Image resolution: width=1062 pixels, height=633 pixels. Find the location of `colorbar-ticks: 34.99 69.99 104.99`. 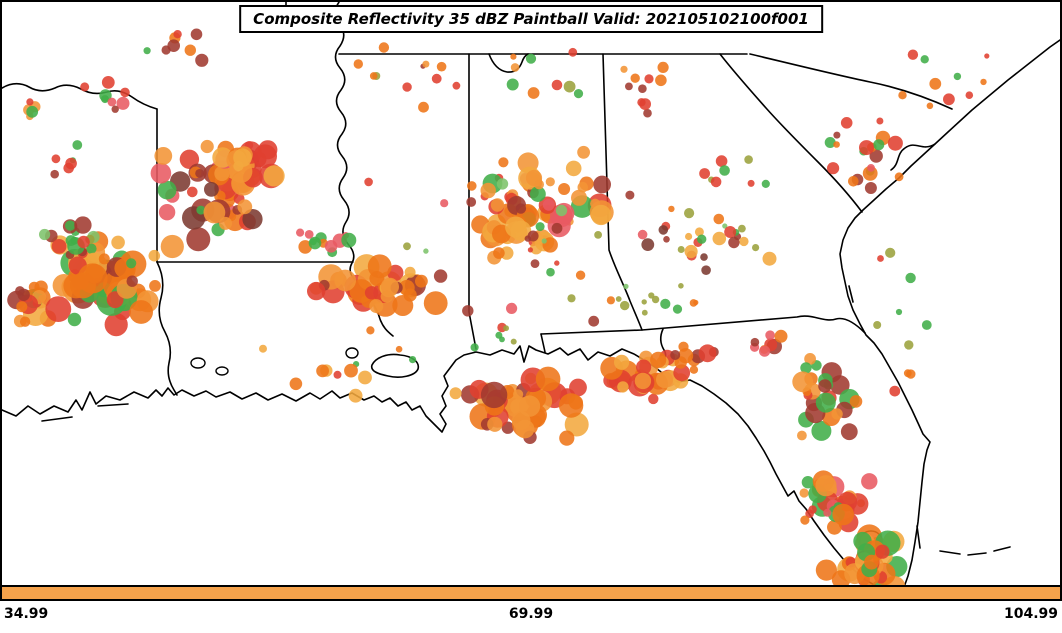

colorbar-ticks: 34.99 69.99 104.99 is located at coordinates (531, 617).